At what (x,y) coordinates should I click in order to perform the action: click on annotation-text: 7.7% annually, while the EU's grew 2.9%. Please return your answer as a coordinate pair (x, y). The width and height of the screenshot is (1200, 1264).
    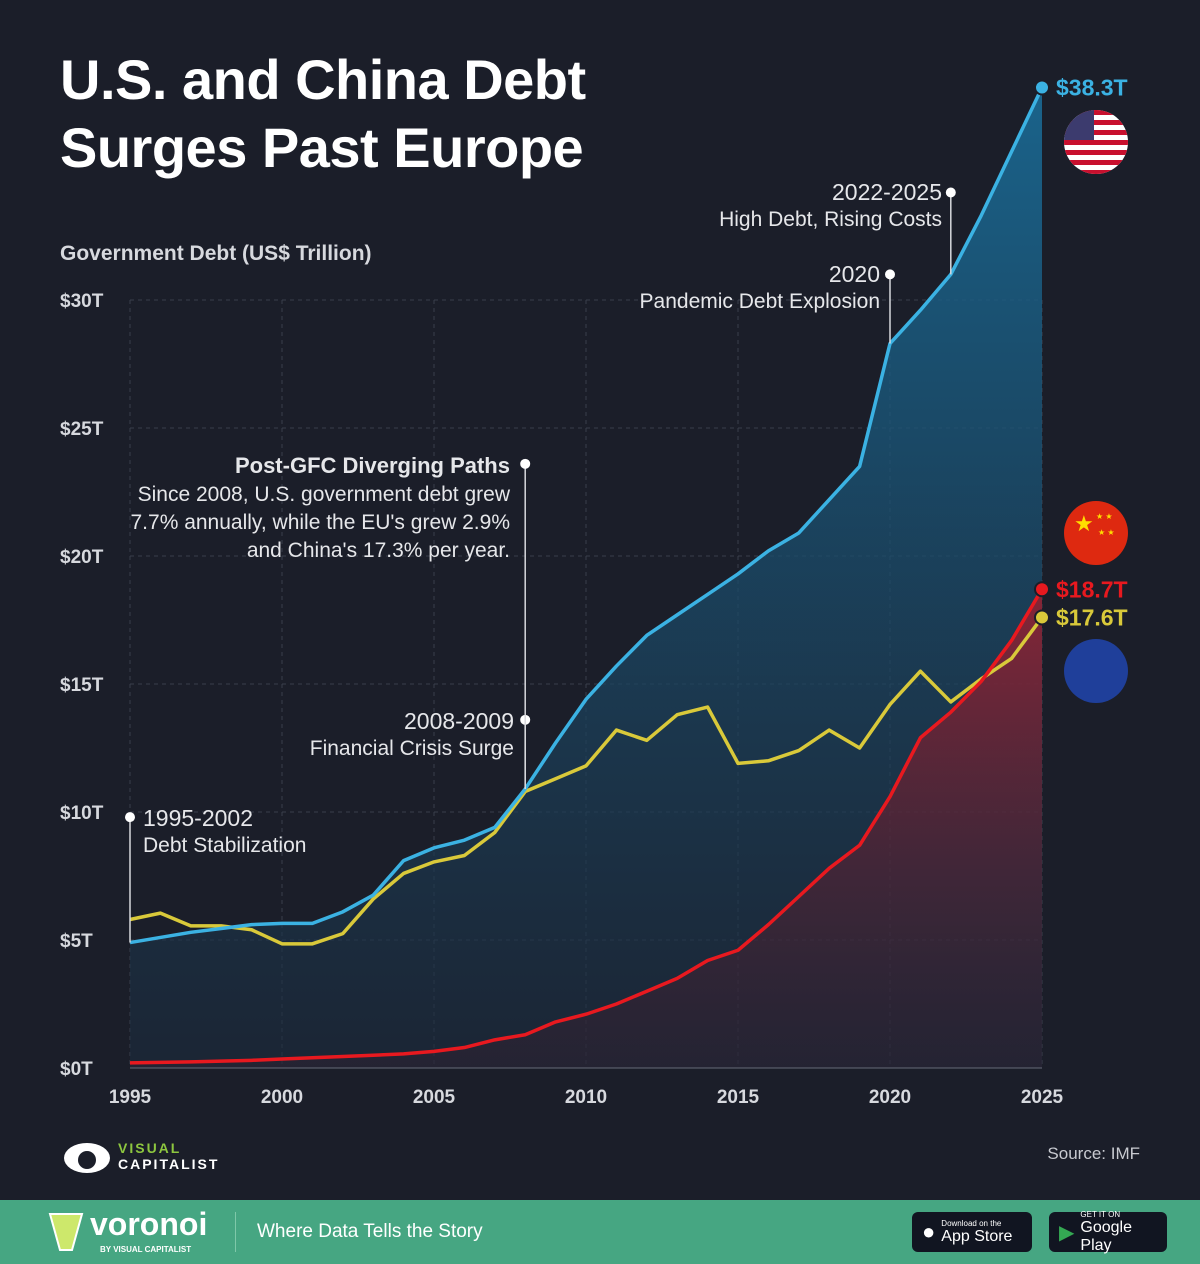
    Looking at the image, I should click on (320, 522).